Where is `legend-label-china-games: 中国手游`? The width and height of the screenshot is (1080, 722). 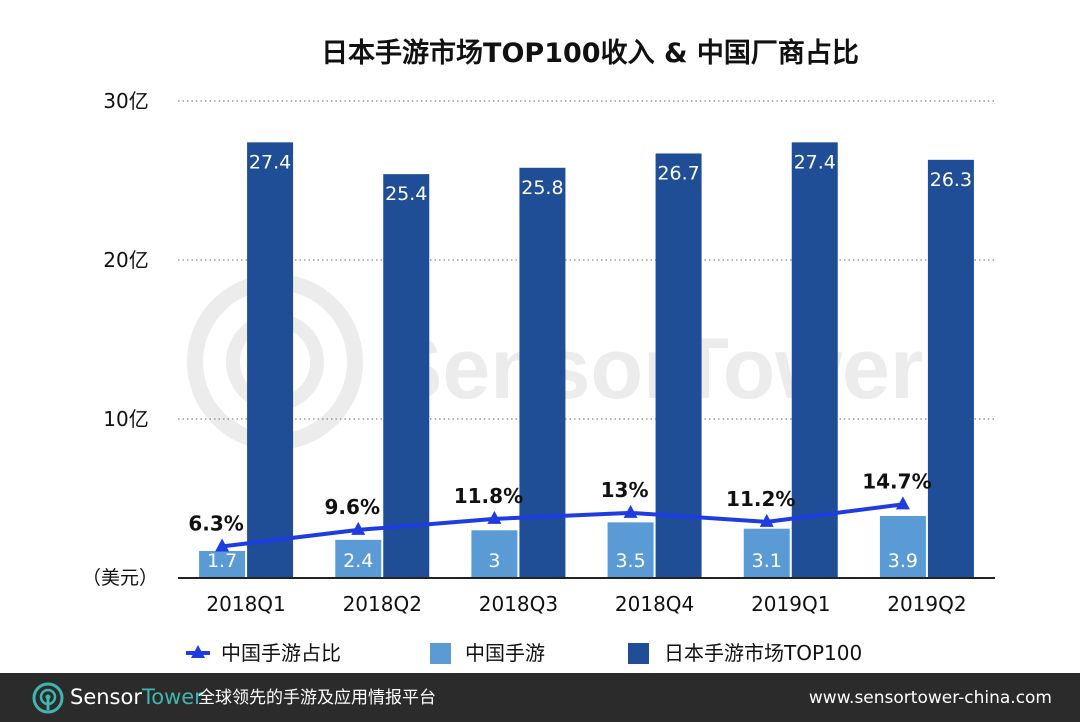 legend-label-china-games: 中国手游 is located at coordinates (505, 653).